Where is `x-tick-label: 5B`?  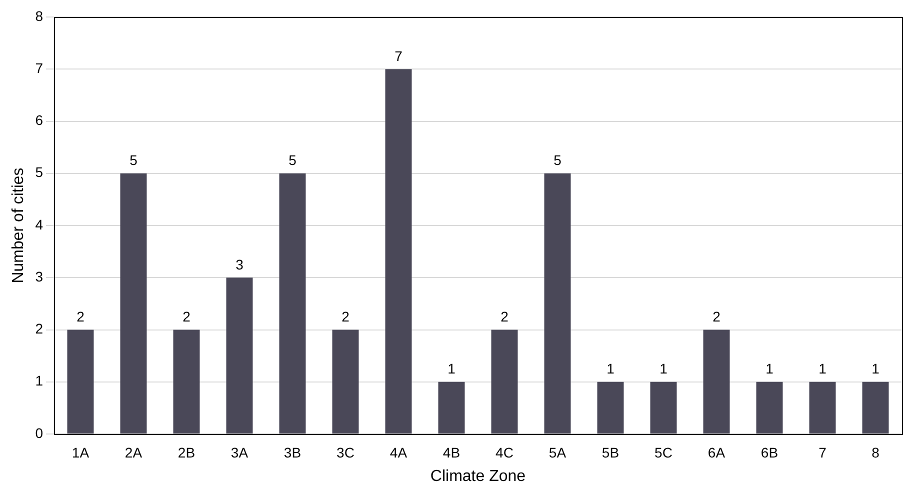 x-tick-label: 5B is located at coordinates (611, 452).